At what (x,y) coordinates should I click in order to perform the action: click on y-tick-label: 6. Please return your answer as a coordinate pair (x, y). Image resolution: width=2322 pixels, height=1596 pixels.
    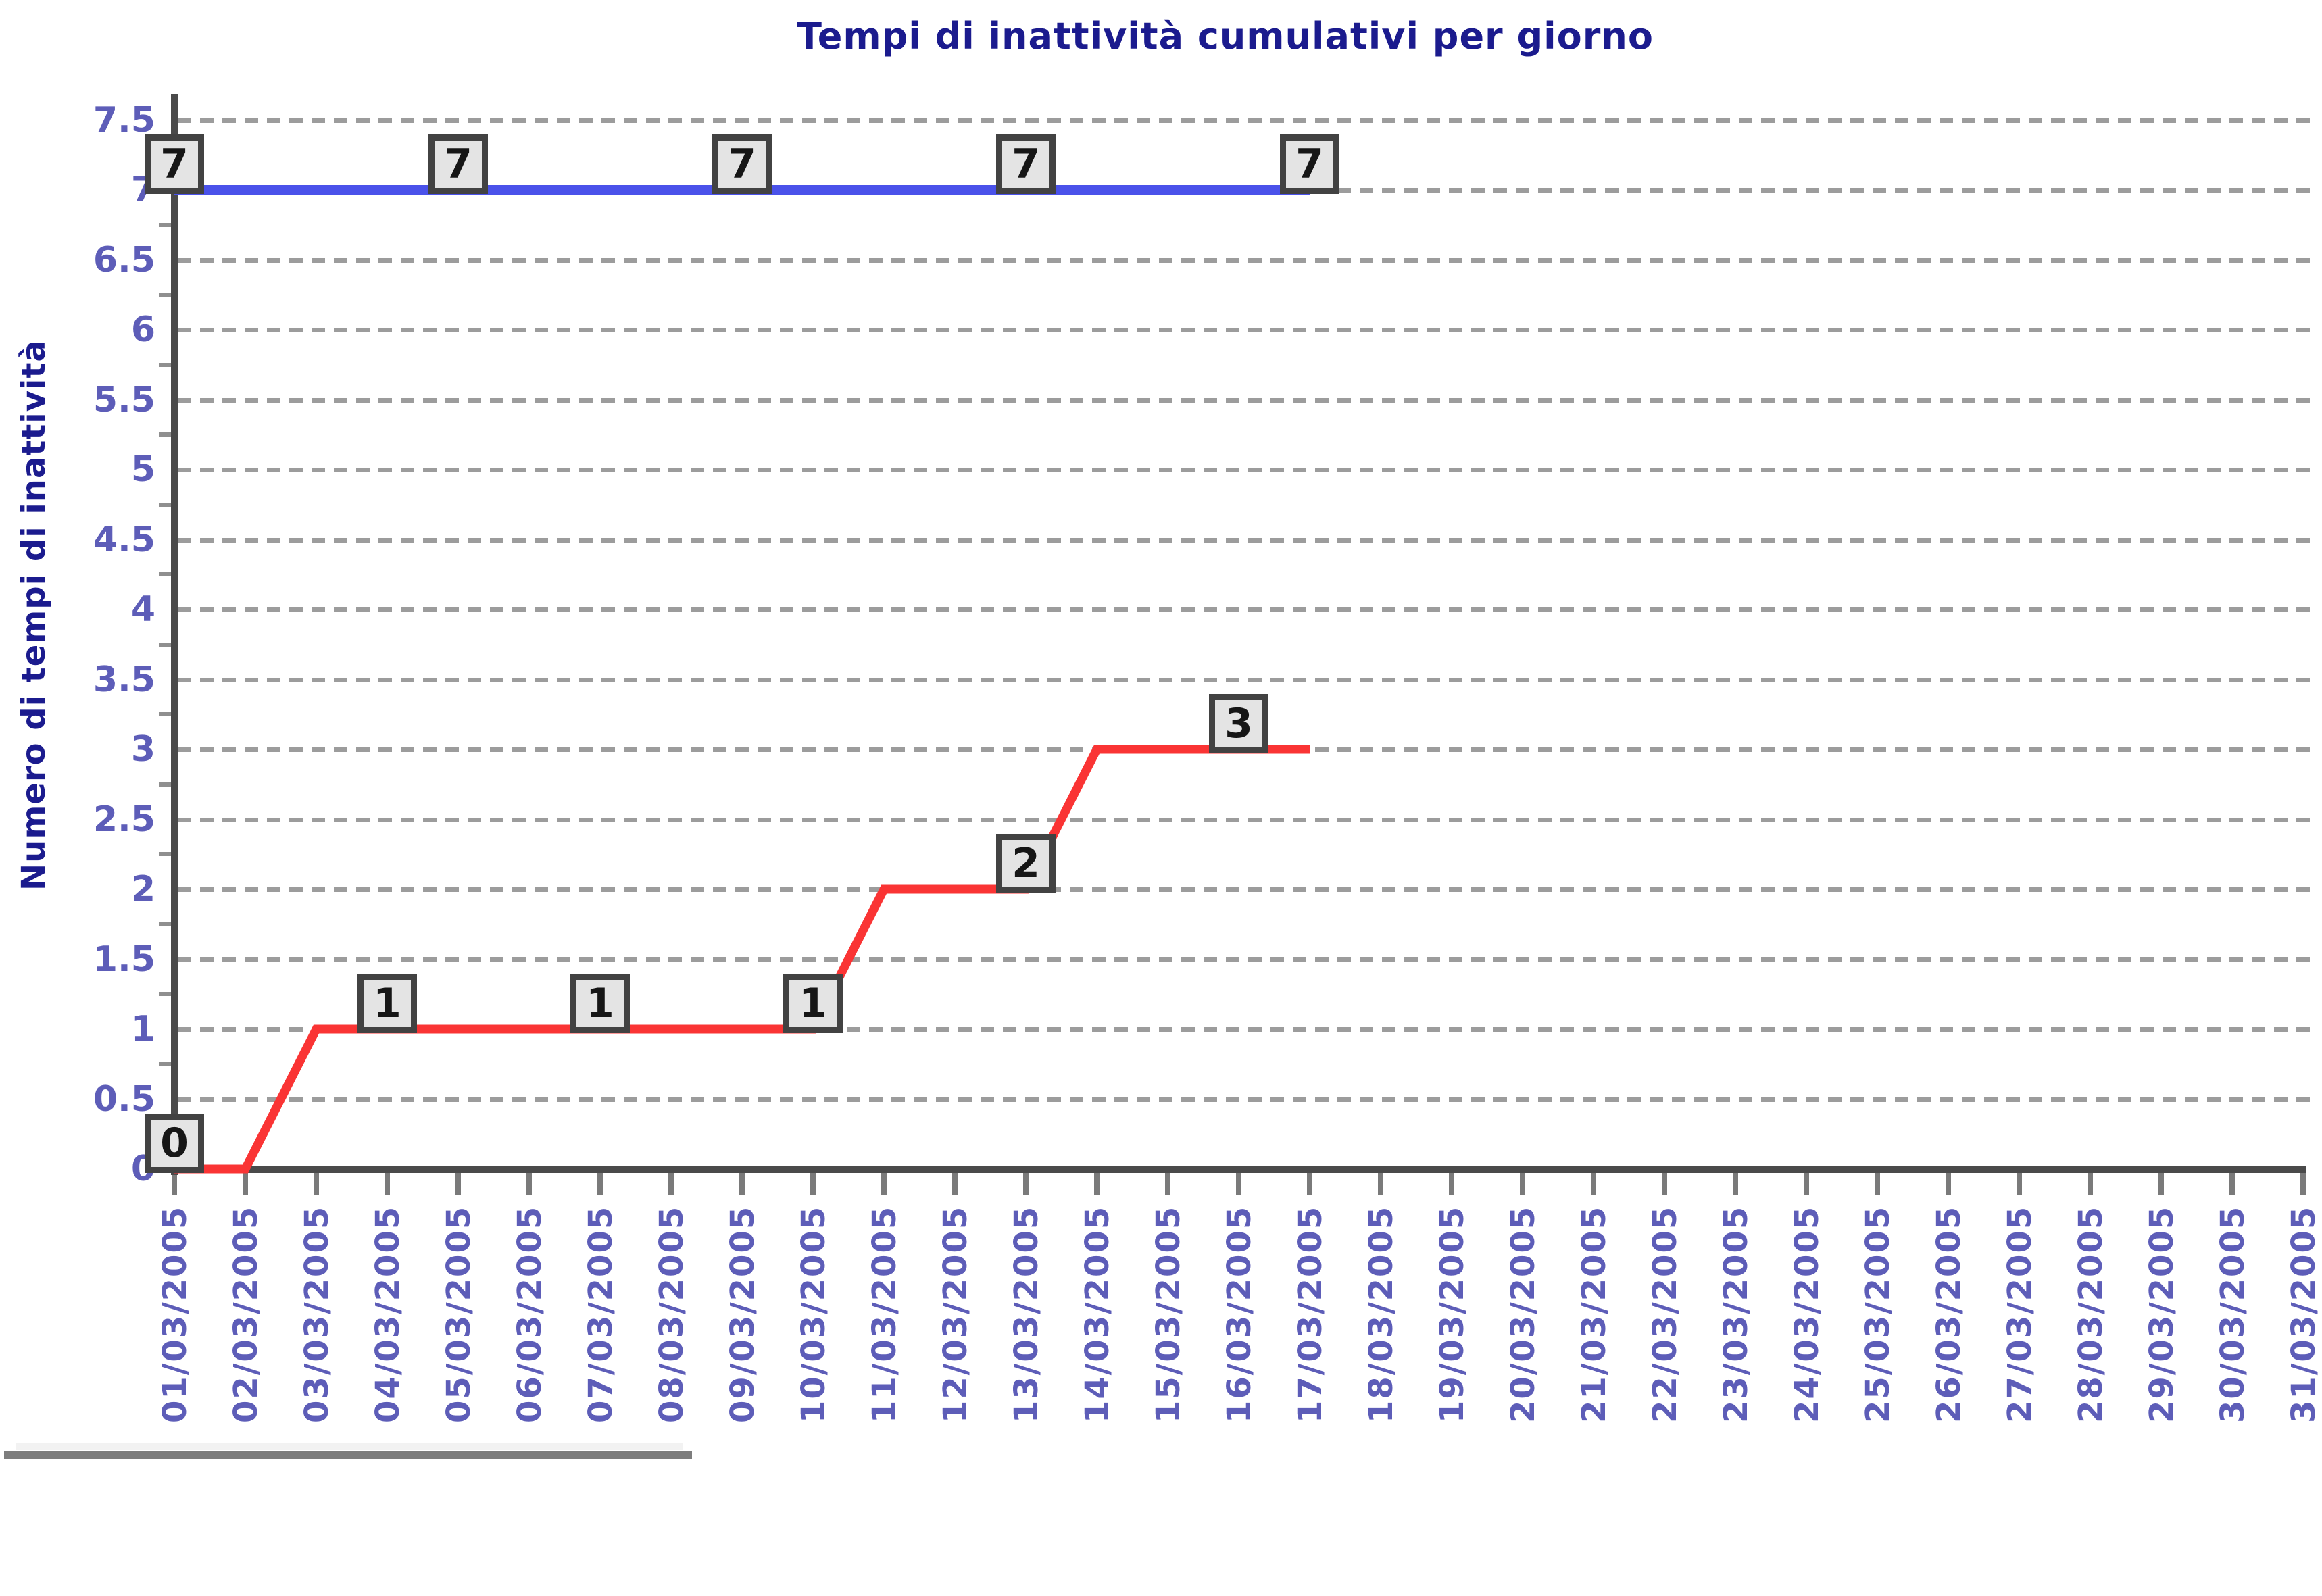
    Looking at the image, I should click on (142, 330).